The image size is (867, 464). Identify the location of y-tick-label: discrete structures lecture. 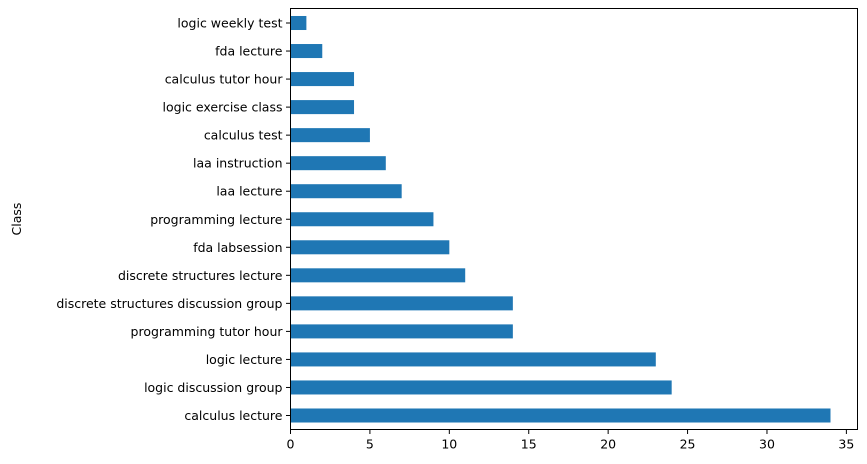
(200, 275).